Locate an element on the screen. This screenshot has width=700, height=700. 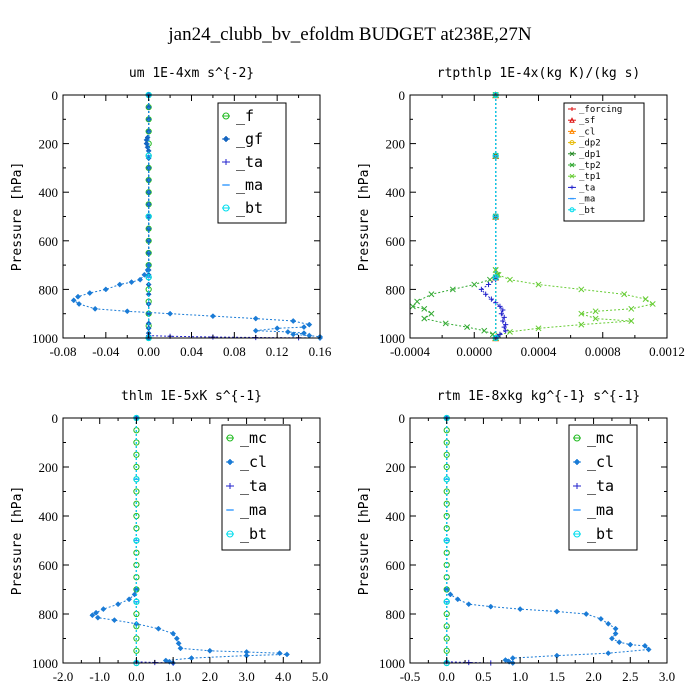
x-tick-label: 0.0008 is located at coordinates (603, 351).